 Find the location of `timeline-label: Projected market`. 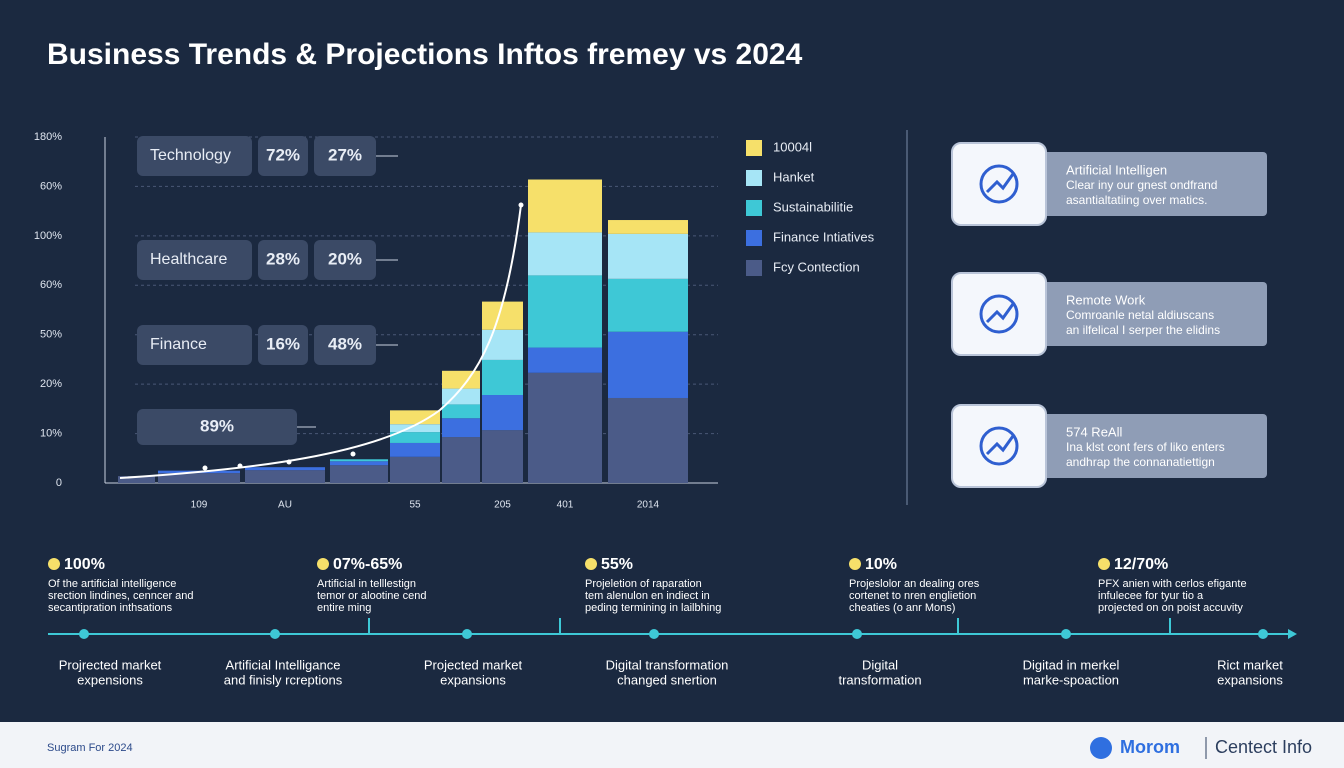

timeline-label: Projected market is located at coordinates (473, 664).